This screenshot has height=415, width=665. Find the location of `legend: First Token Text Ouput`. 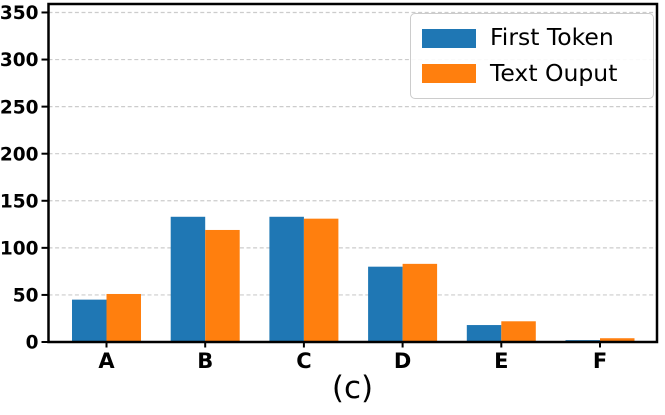

legend: First Token Text Ouput is located at coordinates (532, 56).